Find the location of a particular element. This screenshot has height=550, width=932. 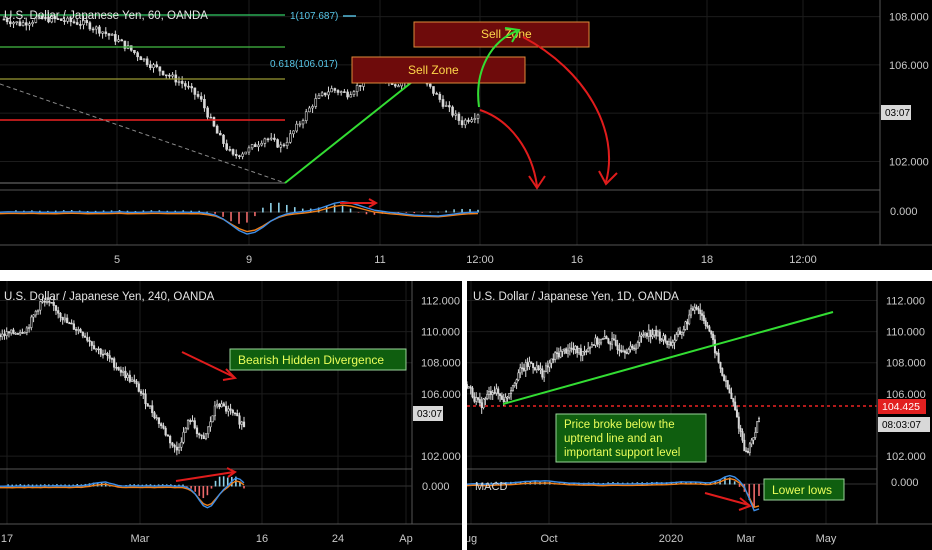

note-line-2: uptrend line and an is located at coordinates (613, 439).